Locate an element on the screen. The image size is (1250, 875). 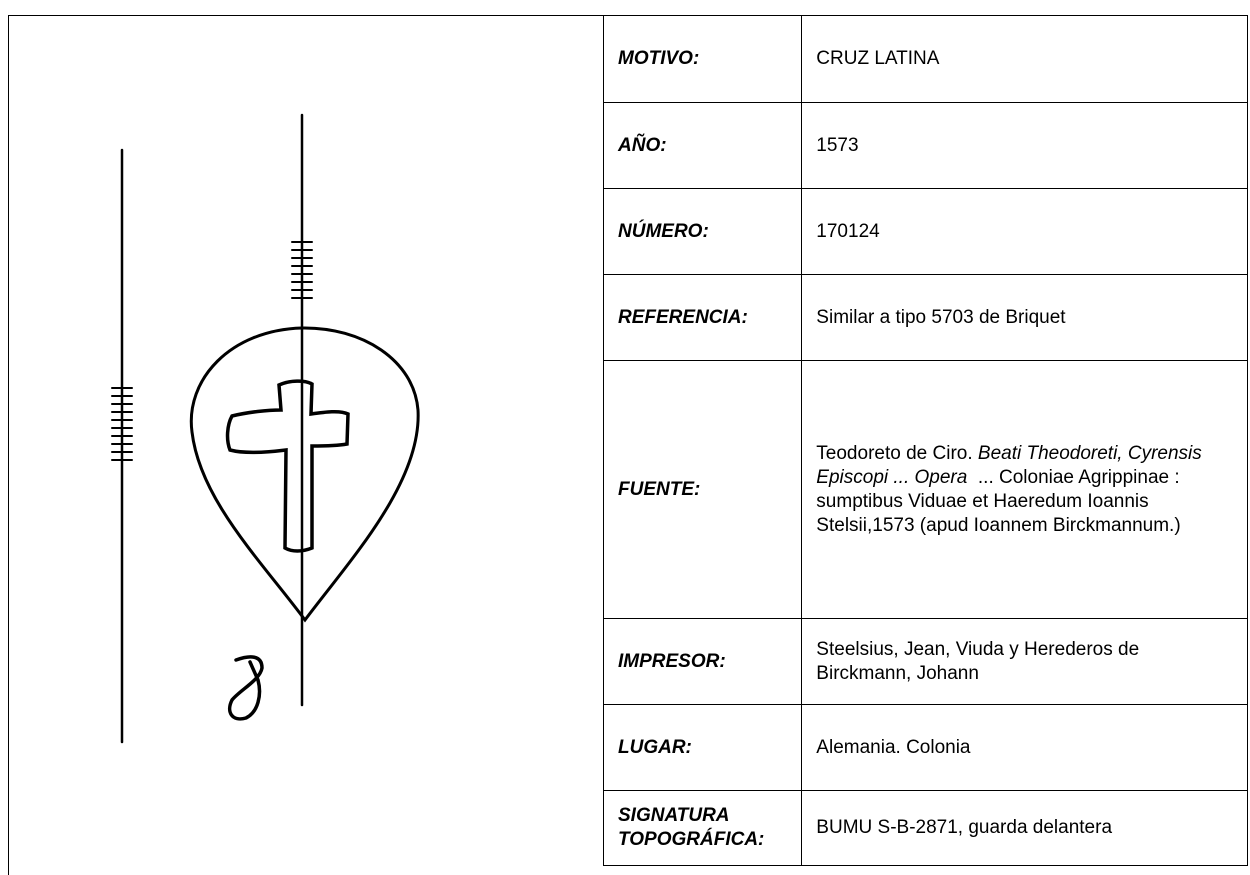
field-label: NÚMERO: is located at coordinates (702, 231).